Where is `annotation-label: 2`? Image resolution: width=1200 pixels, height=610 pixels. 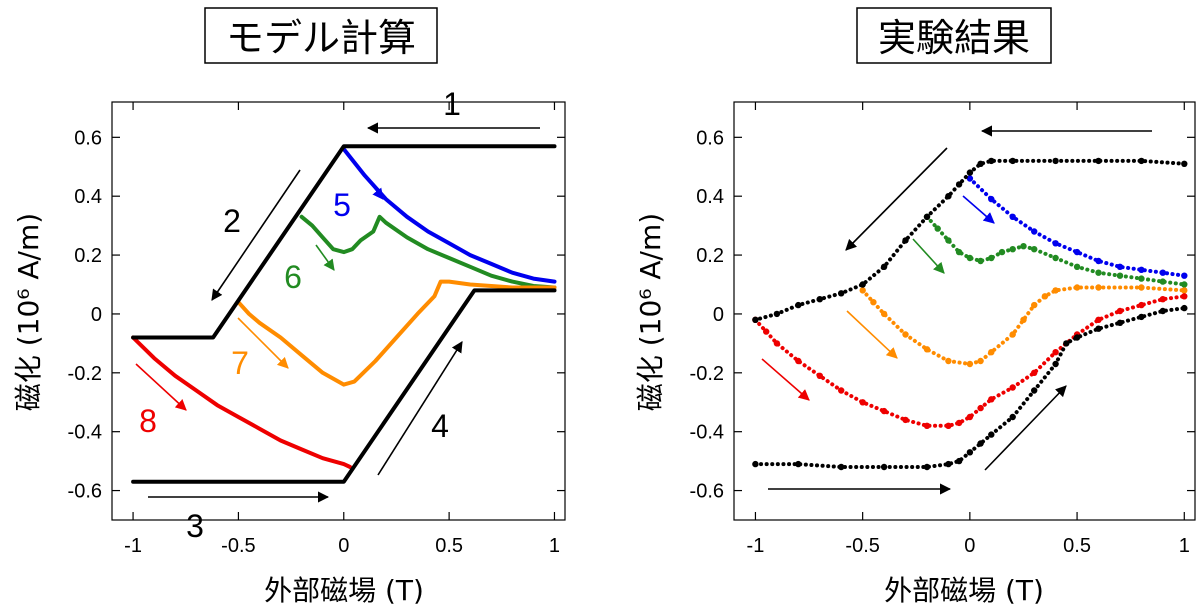
annotation-label: 2 is located at coordinates (232, 221).